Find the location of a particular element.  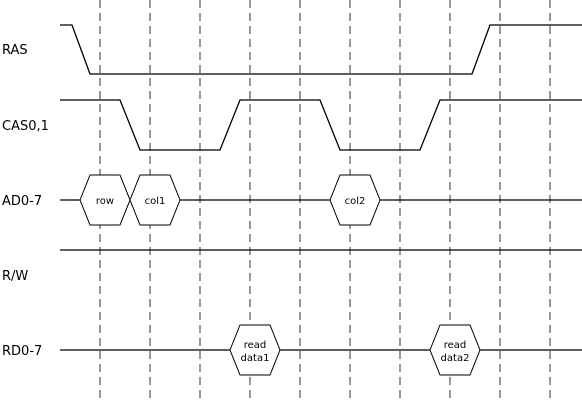

bus-value-text: col2 is located at coordinates (355, 201).